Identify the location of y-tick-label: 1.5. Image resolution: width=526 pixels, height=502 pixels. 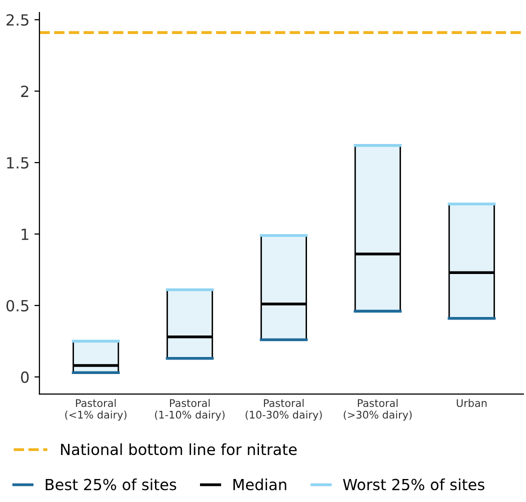
(17, 163).